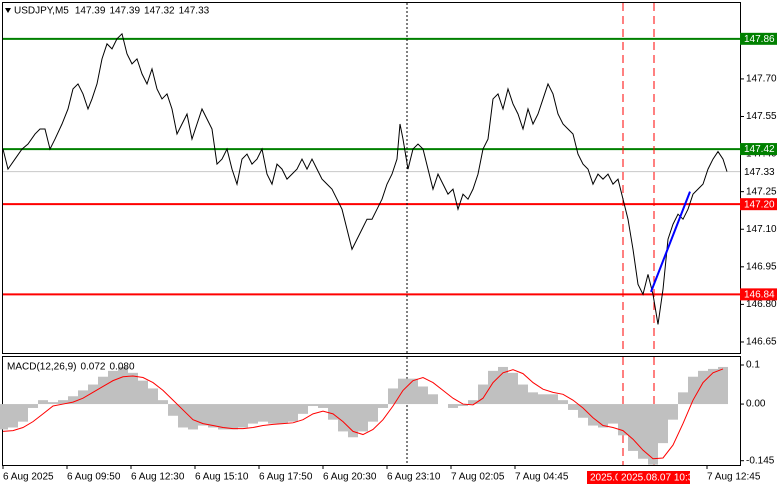 This screenshot has width=781, height=489. What do you see at coordinates (124, 11) in the screenshot?
I see `ohlc-value: 147.39` at bounding box center [124, 11].